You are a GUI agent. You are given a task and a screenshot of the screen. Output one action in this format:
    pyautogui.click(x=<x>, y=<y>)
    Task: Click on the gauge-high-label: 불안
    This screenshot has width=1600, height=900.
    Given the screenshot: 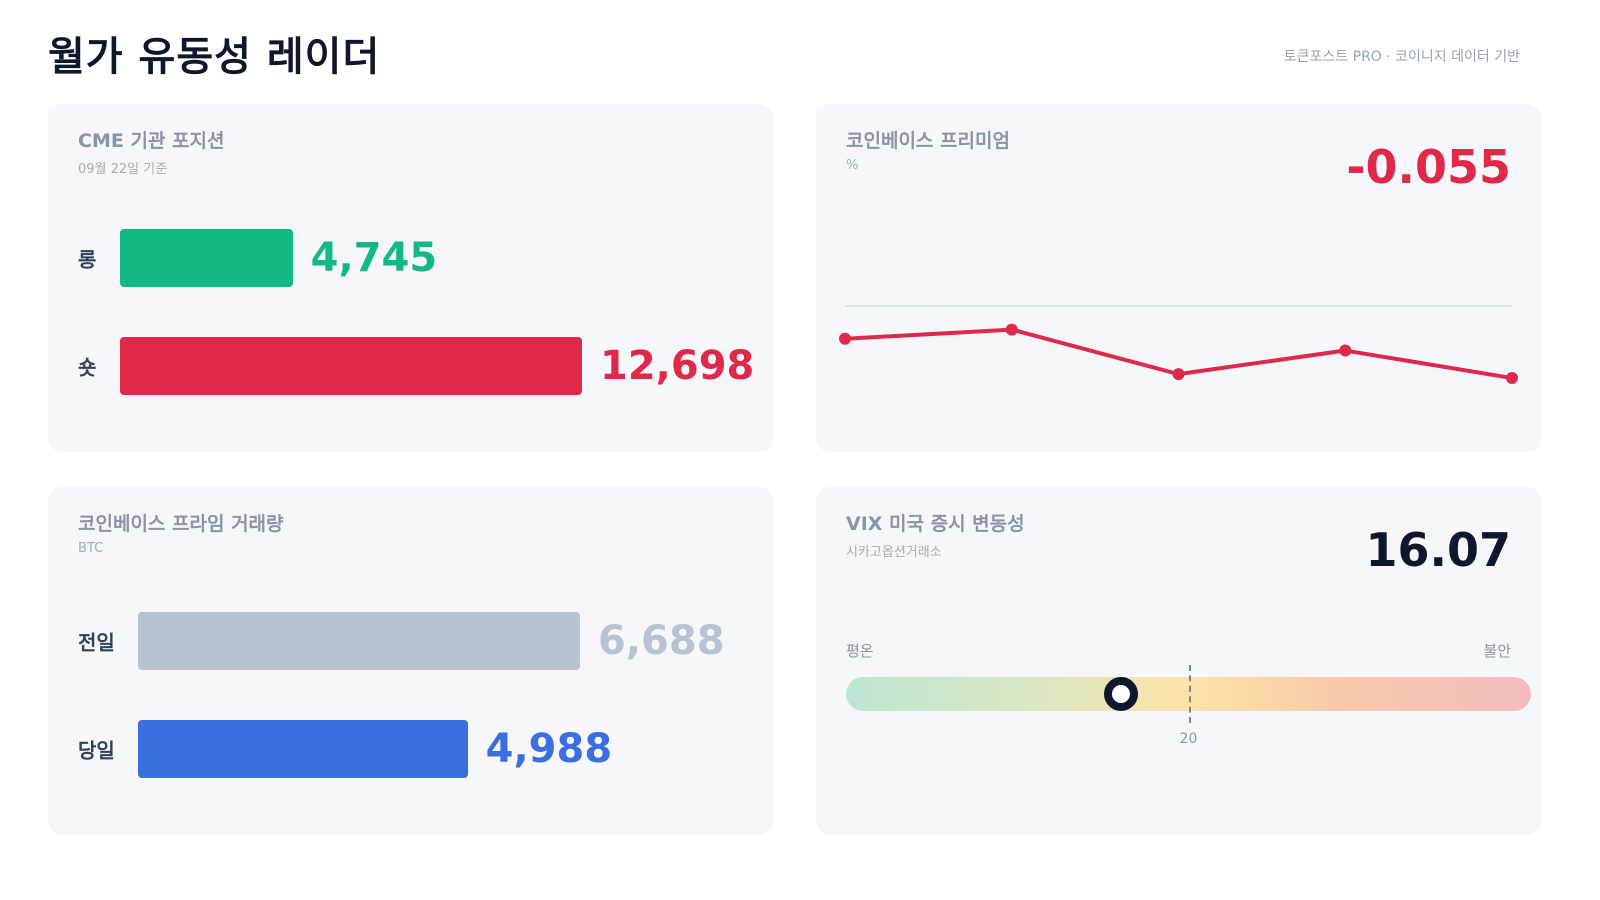 What is the action you would take?
    pyautogui.click(x=1497, y=651)
    